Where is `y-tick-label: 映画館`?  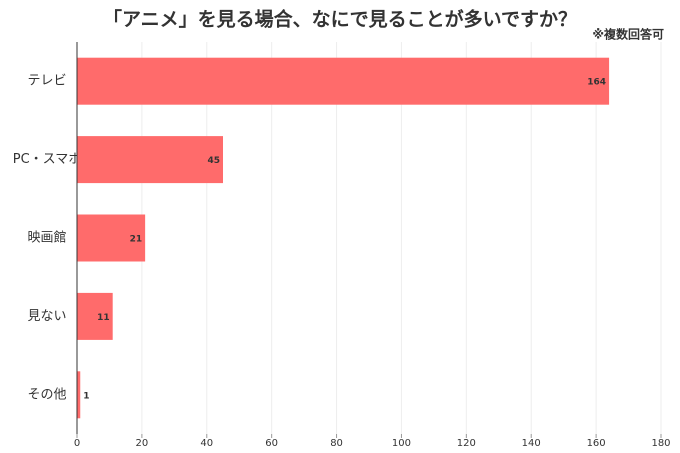 y-tick-label: 映画館 is located at coordinates (46, 238).